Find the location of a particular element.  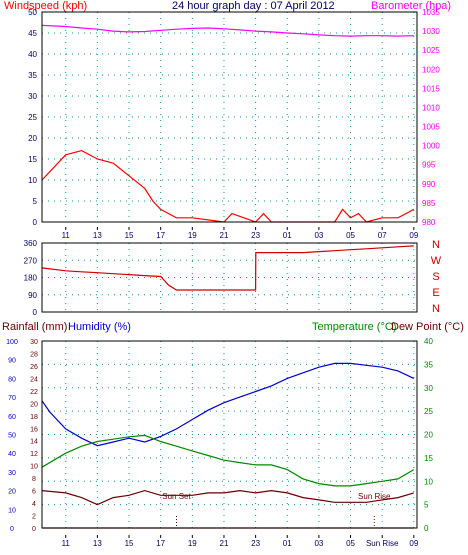

x-hour-label-bottom: 13 is located at coordinates (97, 543).